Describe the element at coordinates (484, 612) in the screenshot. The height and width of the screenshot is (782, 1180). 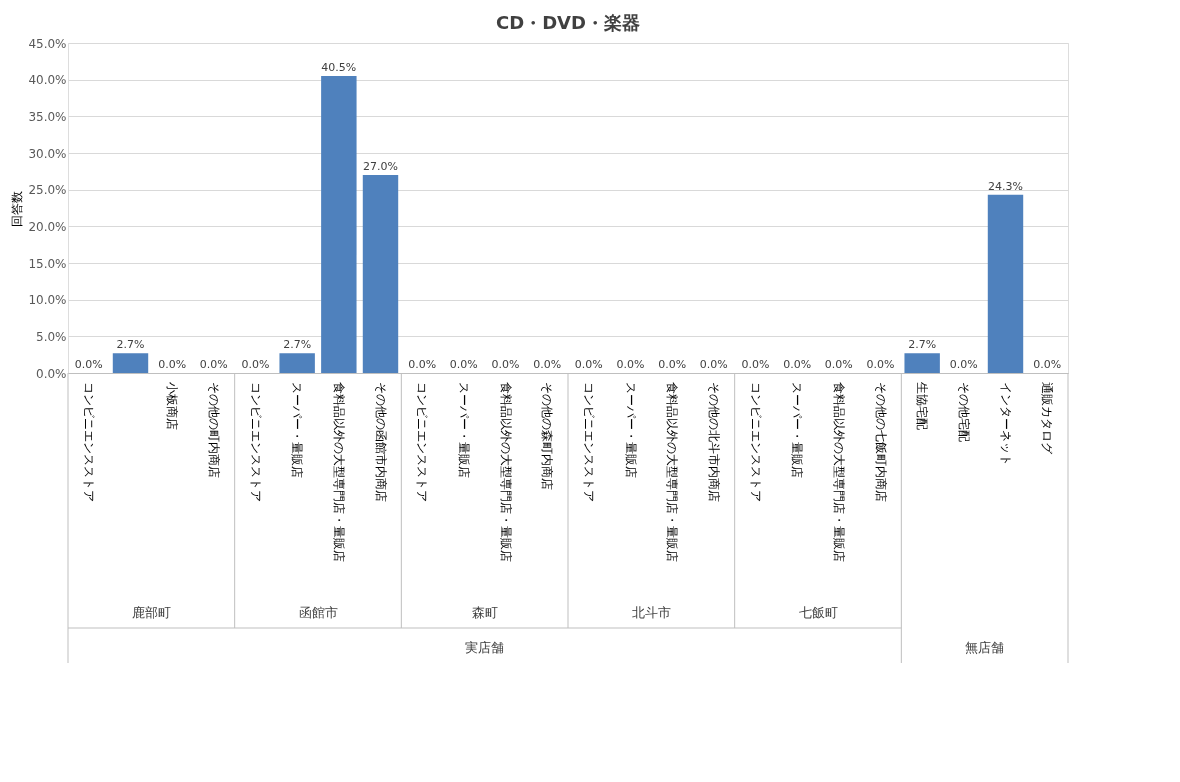
I see `text: 森町` at that location.